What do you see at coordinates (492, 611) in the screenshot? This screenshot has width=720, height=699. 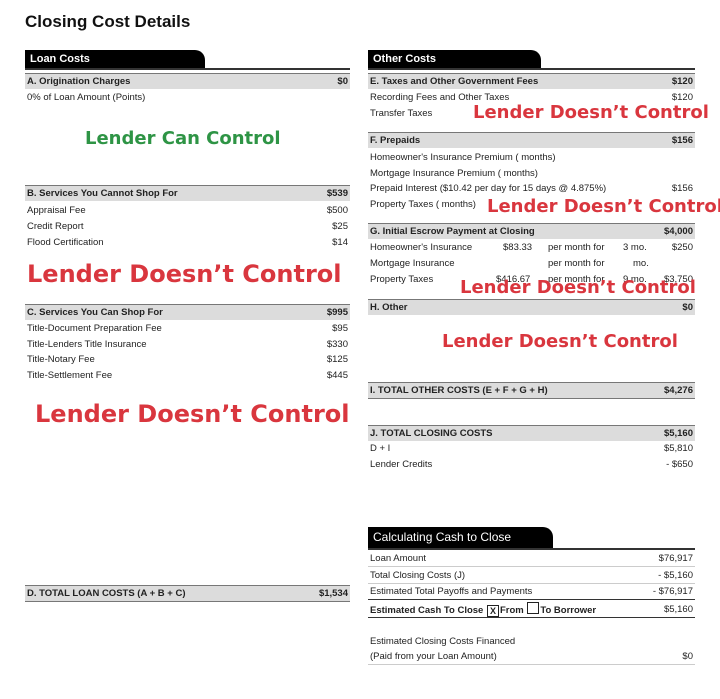 I see `from-checkbox: X` at bounding box center [492, 611].